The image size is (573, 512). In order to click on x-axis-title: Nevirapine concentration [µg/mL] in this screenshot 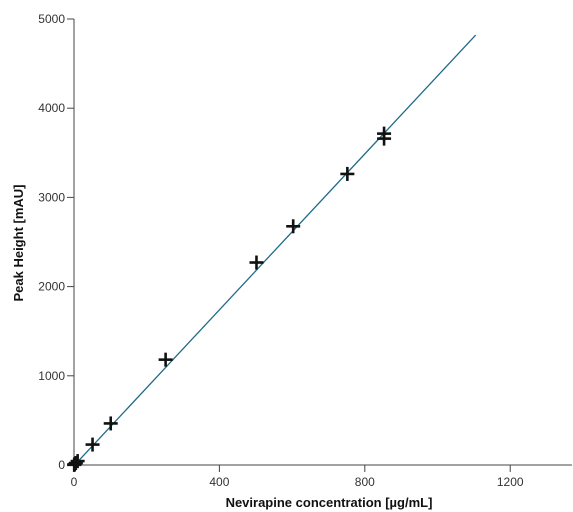, I will do `click(329, 502)`.